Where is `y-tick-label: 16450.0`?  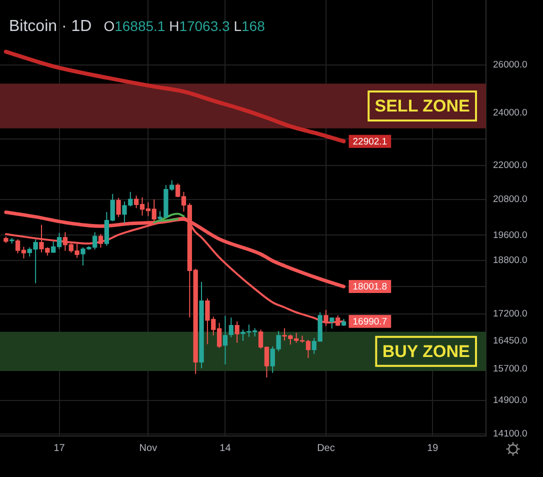 y-tick-label: 16450.0 is located at coordinates (510, 341).